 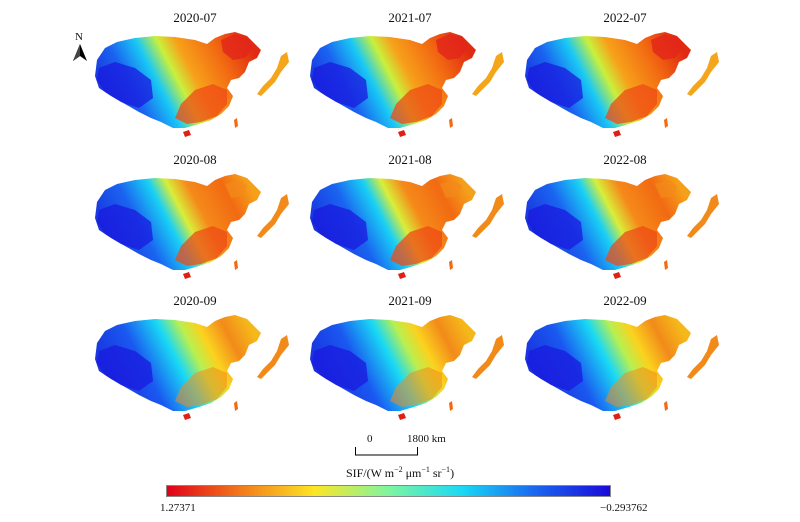 I want to click on panel-title-2022-07: 2022-07, so click(x=625, y=17).